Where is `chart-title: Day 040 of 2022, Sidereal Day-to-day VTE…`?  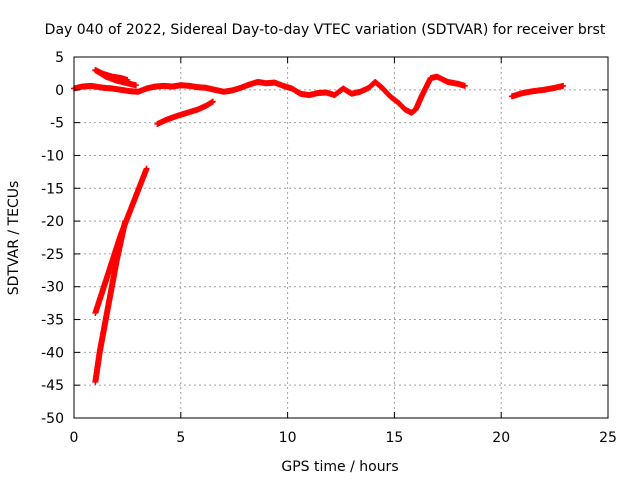
chart-title: Day 040 of 2022, Sidereal Day-to-day VTE… is located at coordinates (325, 30).